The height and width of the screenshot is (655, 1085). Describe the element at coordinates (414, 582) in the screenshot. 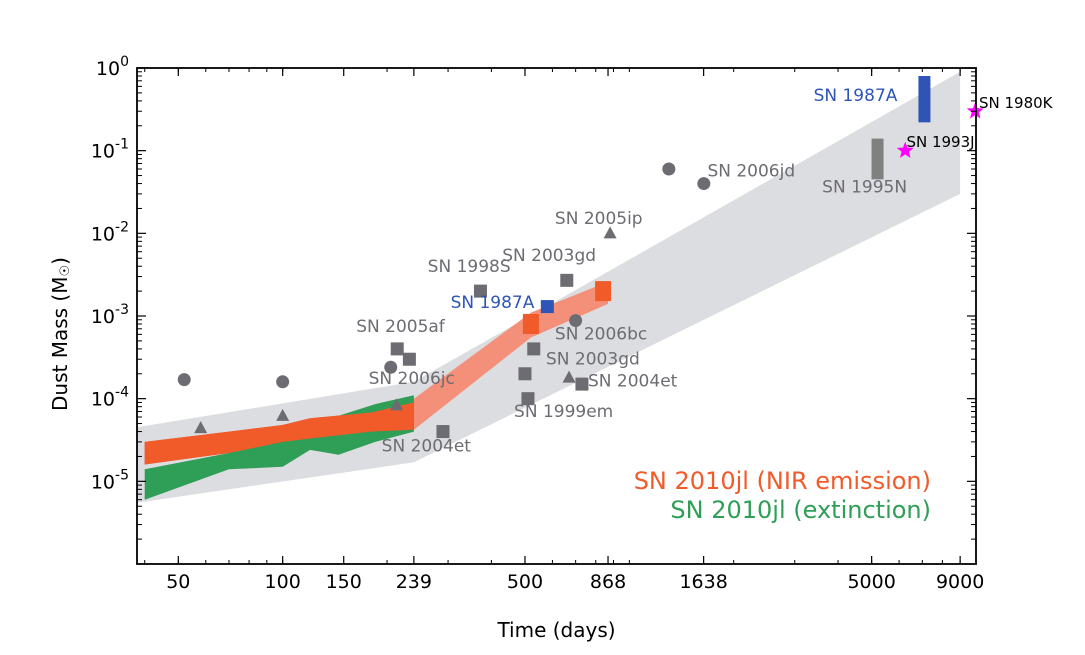

I see `x-tick-label-3: 239` at that location.